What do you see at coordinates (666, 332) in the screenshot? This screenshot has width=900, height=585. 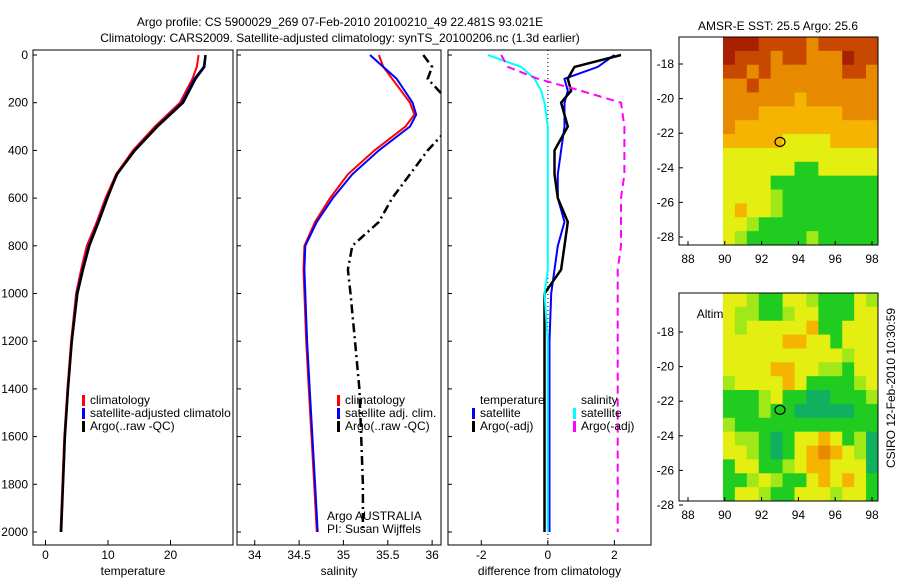 I see `y-tick-label: -18` at bounding box center [666, 332].